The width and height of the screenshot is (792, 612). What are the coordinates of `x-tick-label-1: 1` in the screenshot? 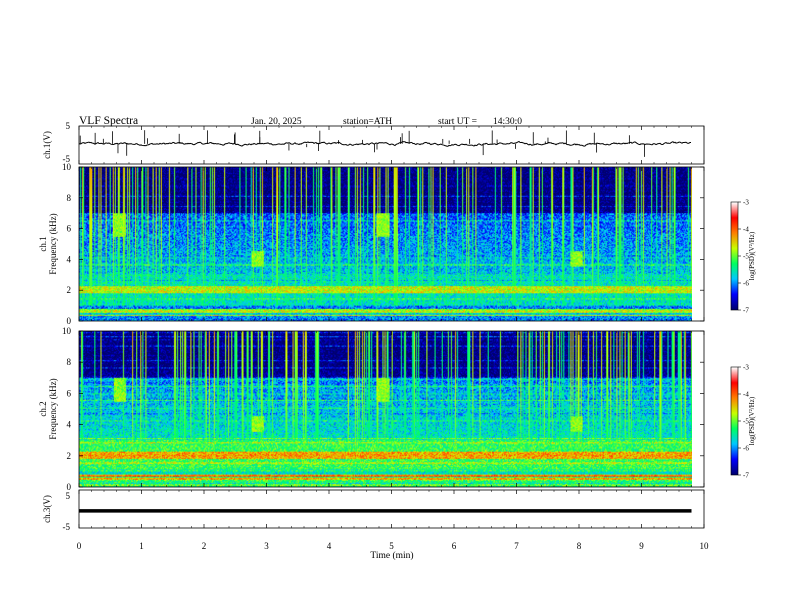 It's located at (141, 546).